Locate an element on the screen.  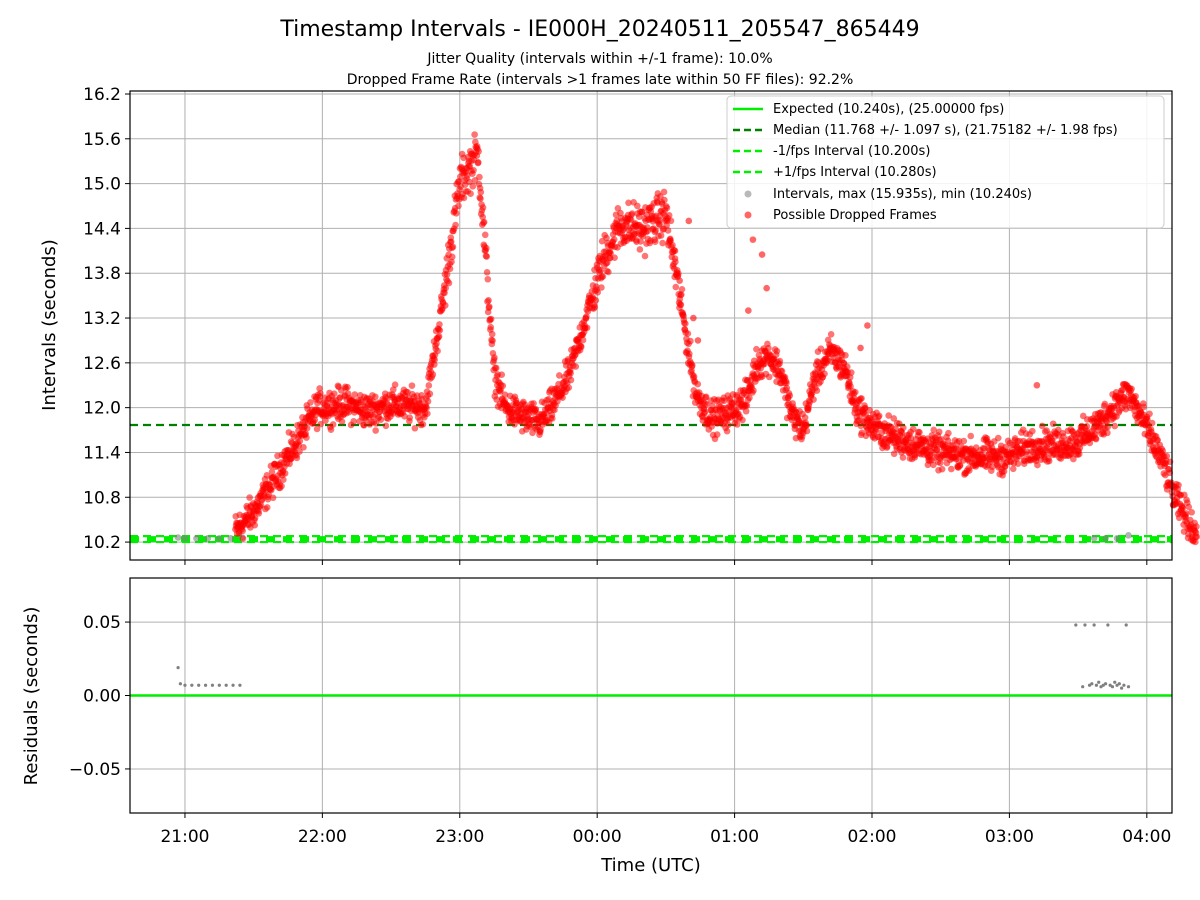
x-axis-label: Time (UTC) is located at coordinates (650, 865).